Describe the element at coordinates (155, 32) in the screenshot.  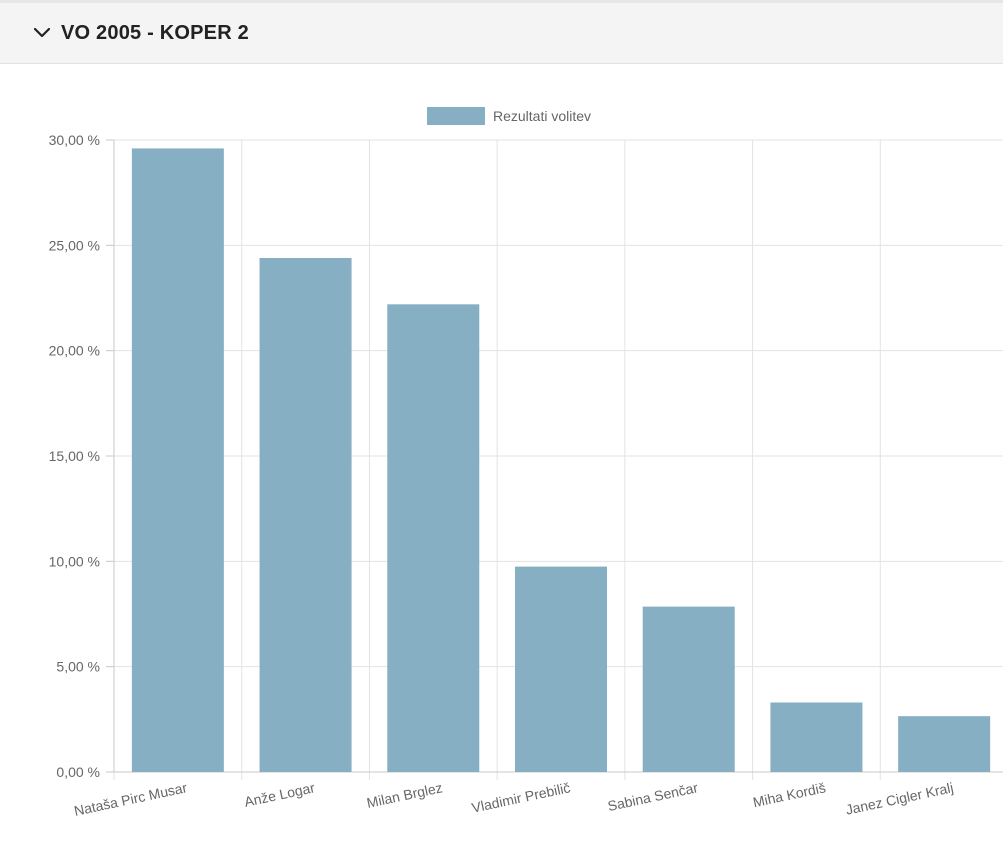
I see `section-title: VO 2005 - KOPER 2` at that location.